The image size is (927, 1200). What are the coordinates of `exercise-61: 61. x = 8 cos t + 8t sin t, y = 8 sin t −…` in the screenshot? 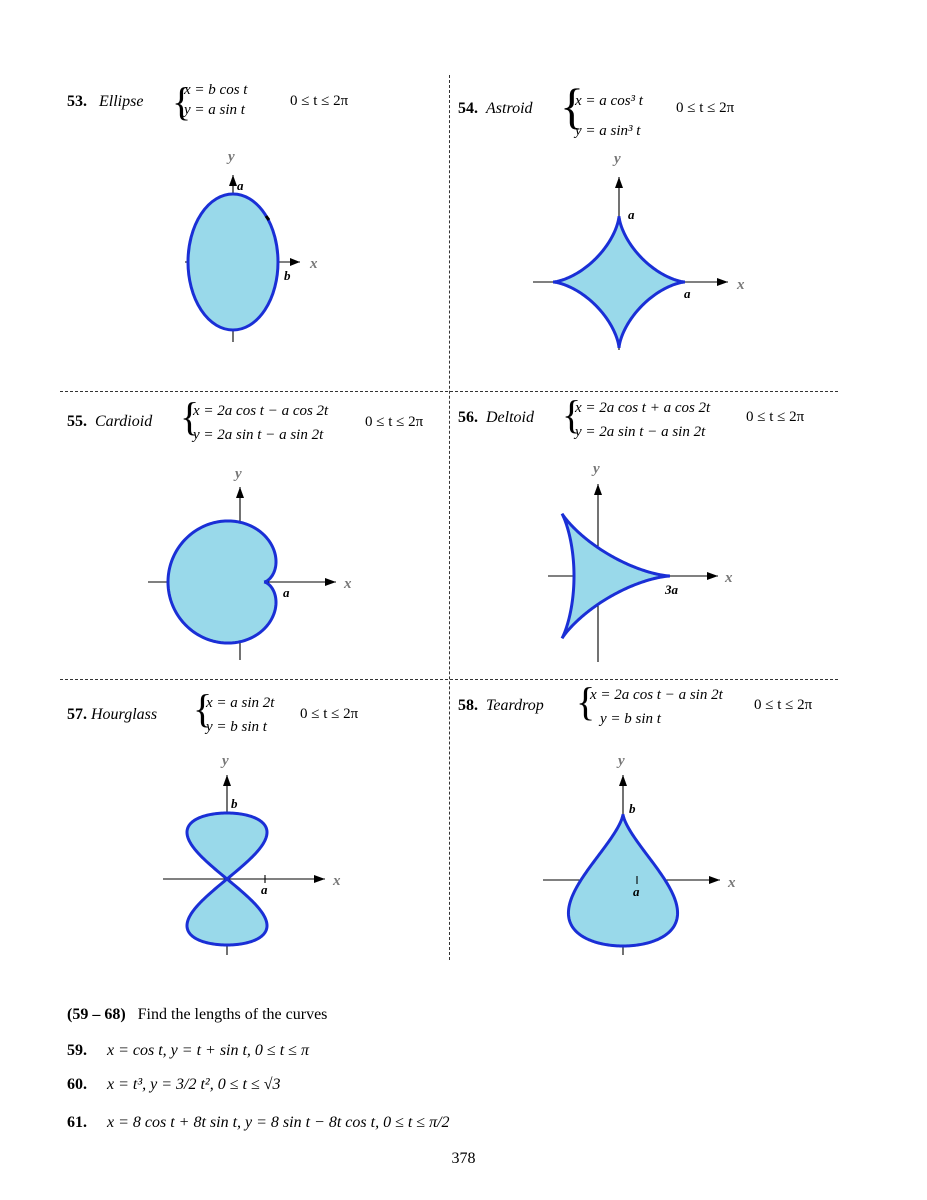 It's located at (258, 1123).